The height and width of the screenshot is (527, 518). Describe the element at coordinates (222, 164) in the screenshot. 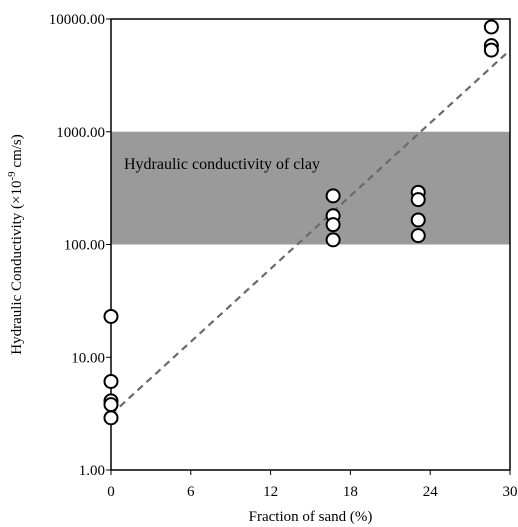

I see `band-label: Hydraulic conductivity of clay` at that location.